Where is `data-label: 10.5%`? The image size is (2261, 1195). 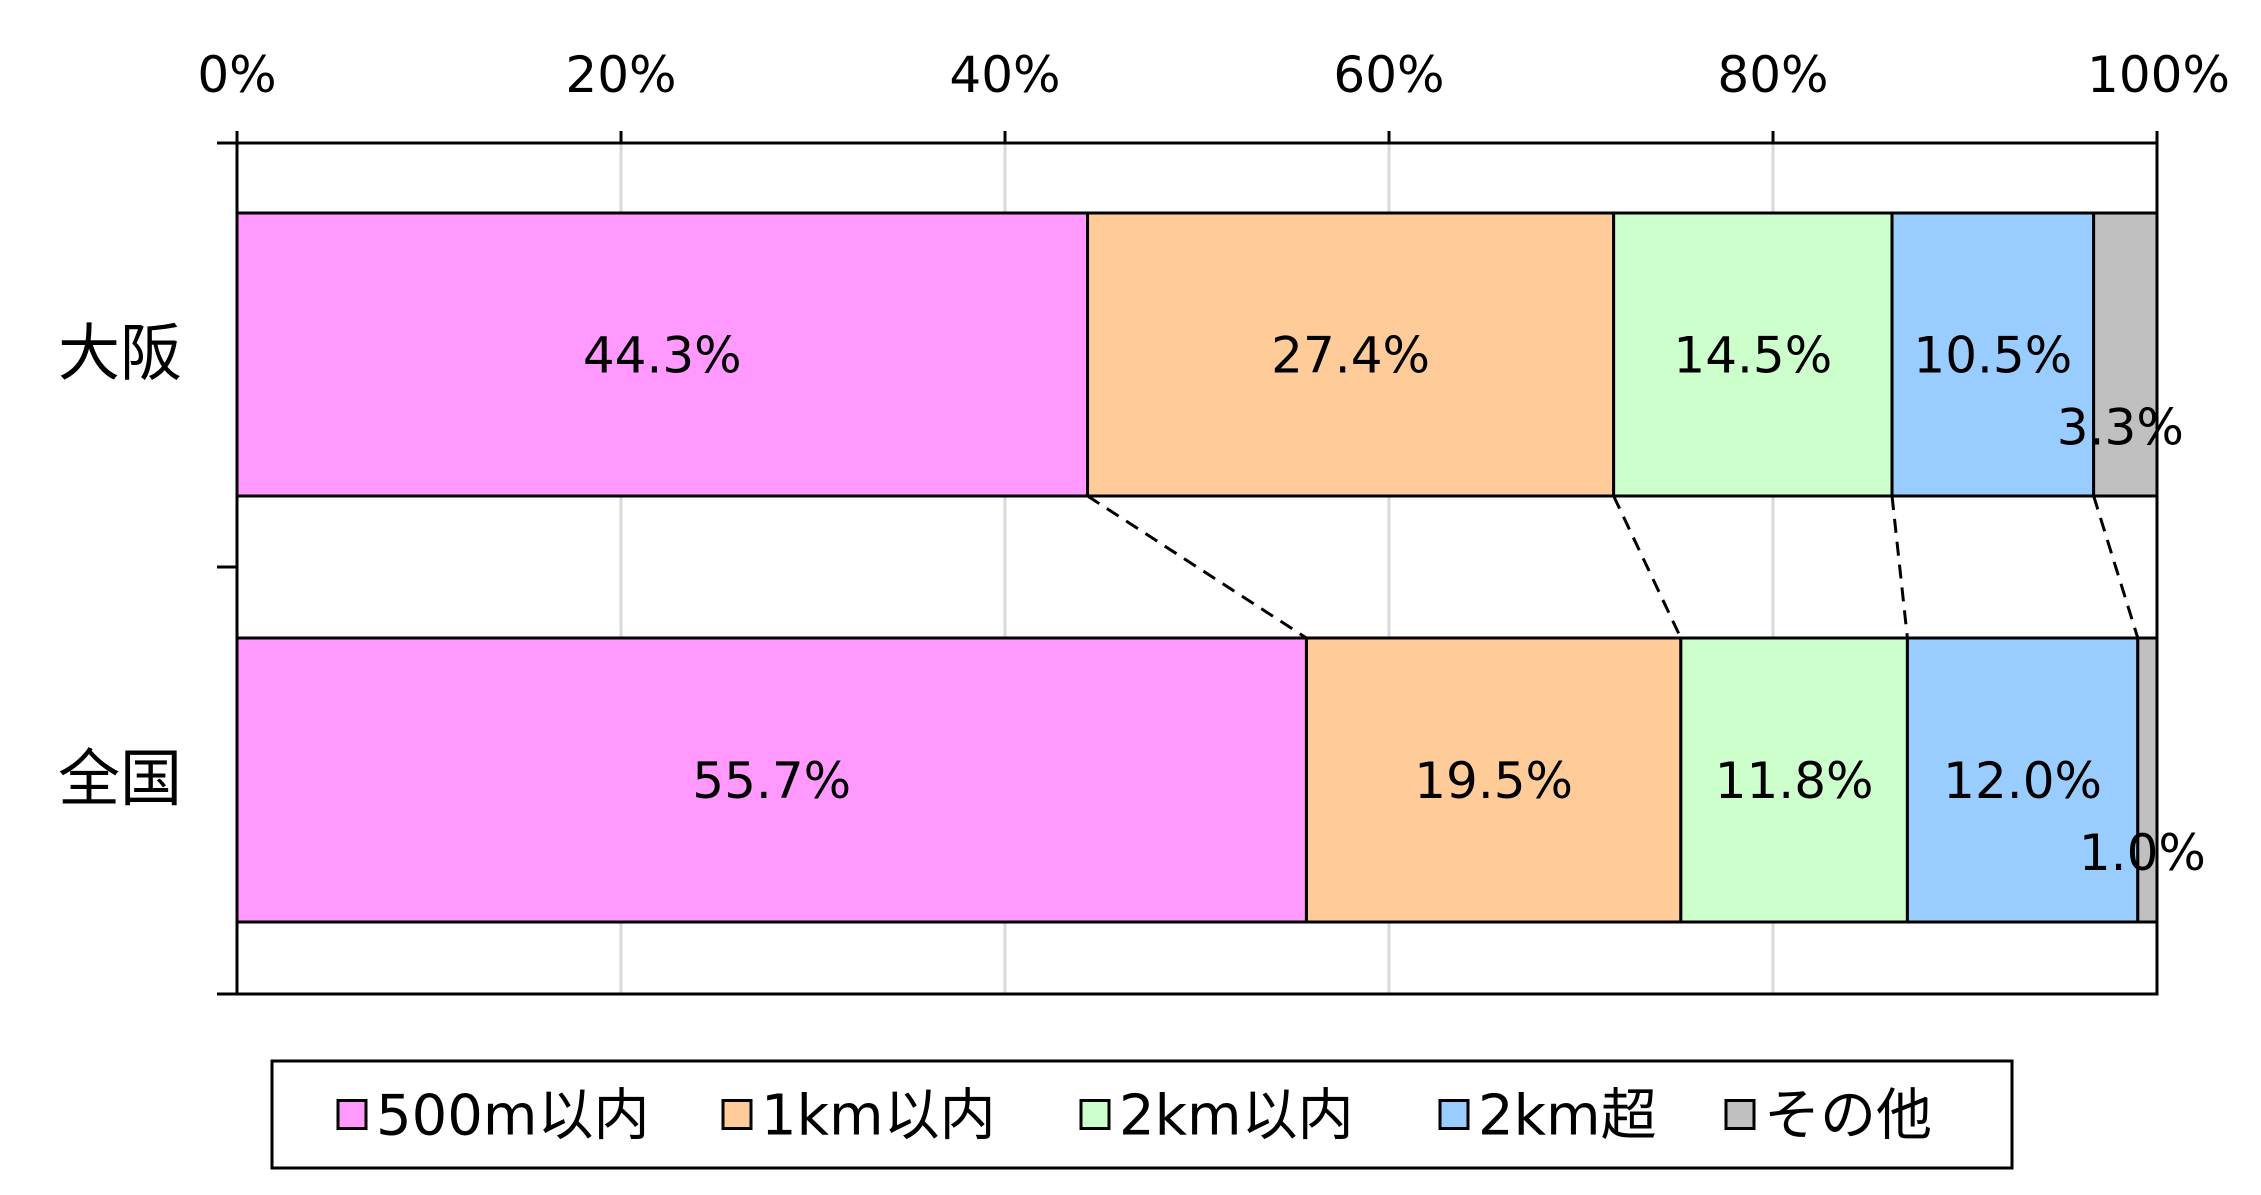 data-label: 10.5% is located at coordinates (1992, 356).